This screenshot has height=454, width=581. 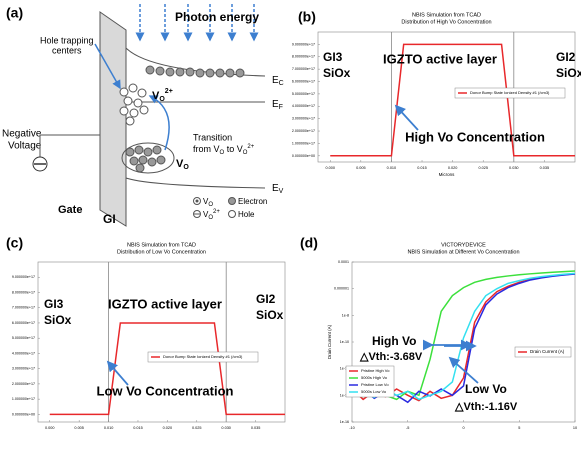 What do you see at coordinates (344, 369) in the screenshot?
I see `y-tick-label: 1e-12` at bounding box center [344, 369].